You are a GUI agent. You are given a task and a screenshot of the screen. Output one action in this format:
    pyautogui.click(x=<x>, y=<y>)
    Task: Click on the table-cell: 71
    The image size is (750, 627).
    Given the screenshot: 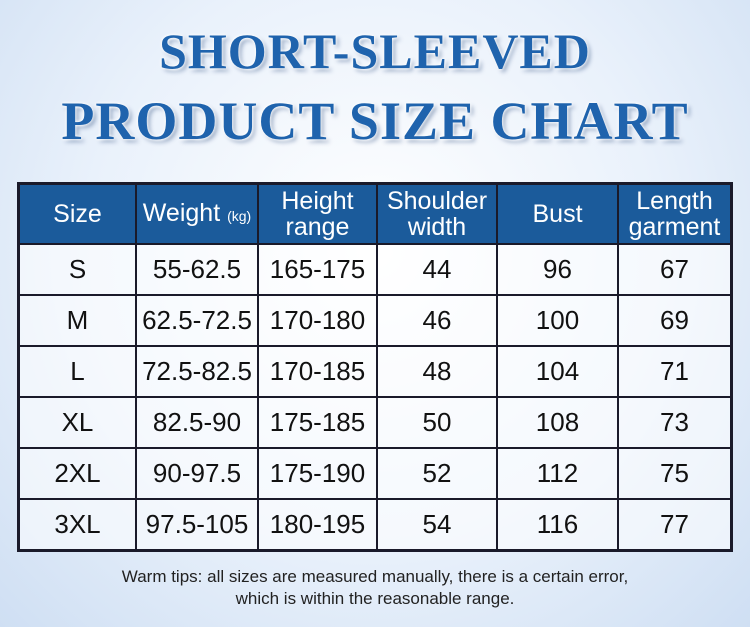 What is the action you would take?
    pyautogui.click(x=675, y=371)
    